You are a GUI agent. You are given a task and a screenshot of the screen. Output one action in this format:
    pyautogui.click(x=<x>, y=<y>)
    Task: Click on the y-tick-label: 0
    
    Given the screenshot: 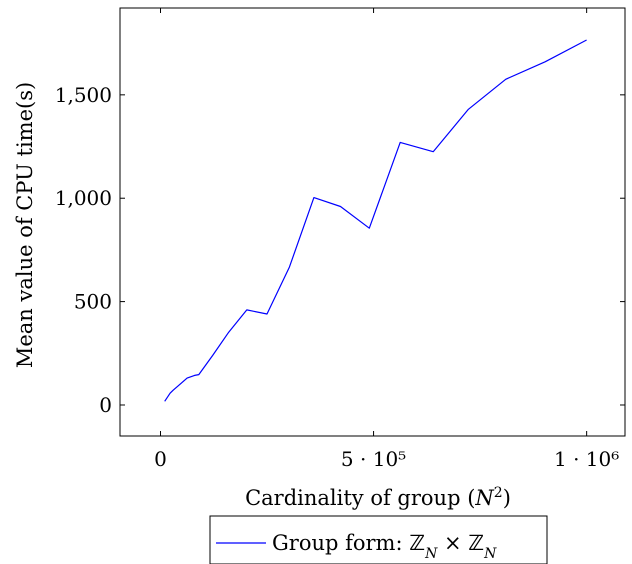 What is the action you would take?
    pyautogui.click(x=105, y=405)
    